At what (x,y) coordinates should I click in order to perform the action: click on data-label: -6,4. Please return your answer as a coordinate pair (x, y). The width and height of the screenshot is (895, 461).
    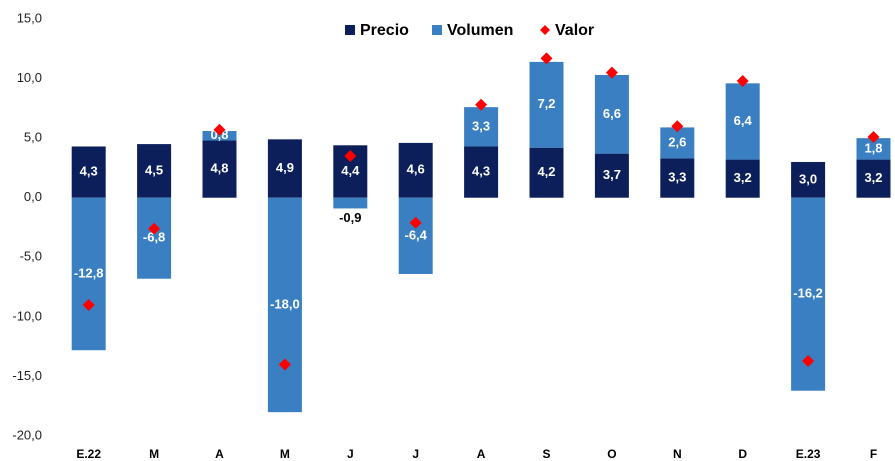
    Looking at the image, I should click on (415, 234).